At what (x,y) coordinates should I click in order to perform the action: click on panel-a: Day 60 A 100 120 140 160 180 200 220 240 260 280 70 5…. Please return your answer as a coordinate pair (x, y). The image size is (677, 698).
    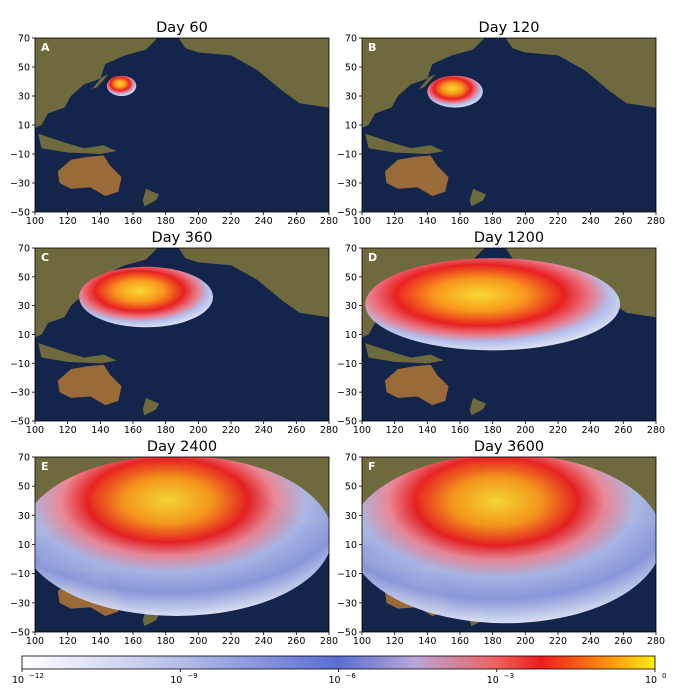
    Looking at the image, I should click on (174, 123).